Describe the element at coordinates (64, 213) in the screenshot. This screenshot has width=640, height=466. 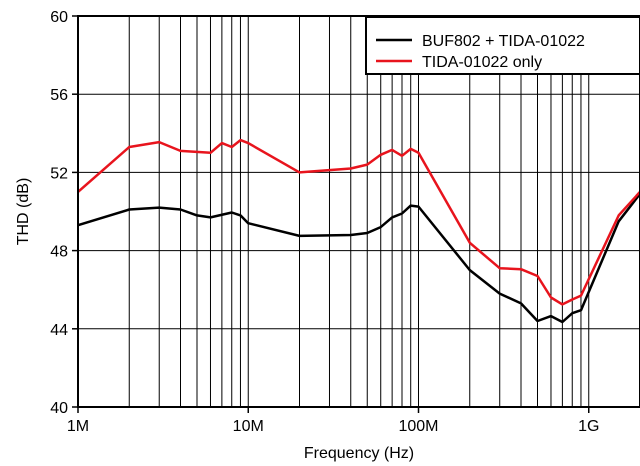
I see `y-axis-ticks: 40 44 48 52 56 60` at that location.